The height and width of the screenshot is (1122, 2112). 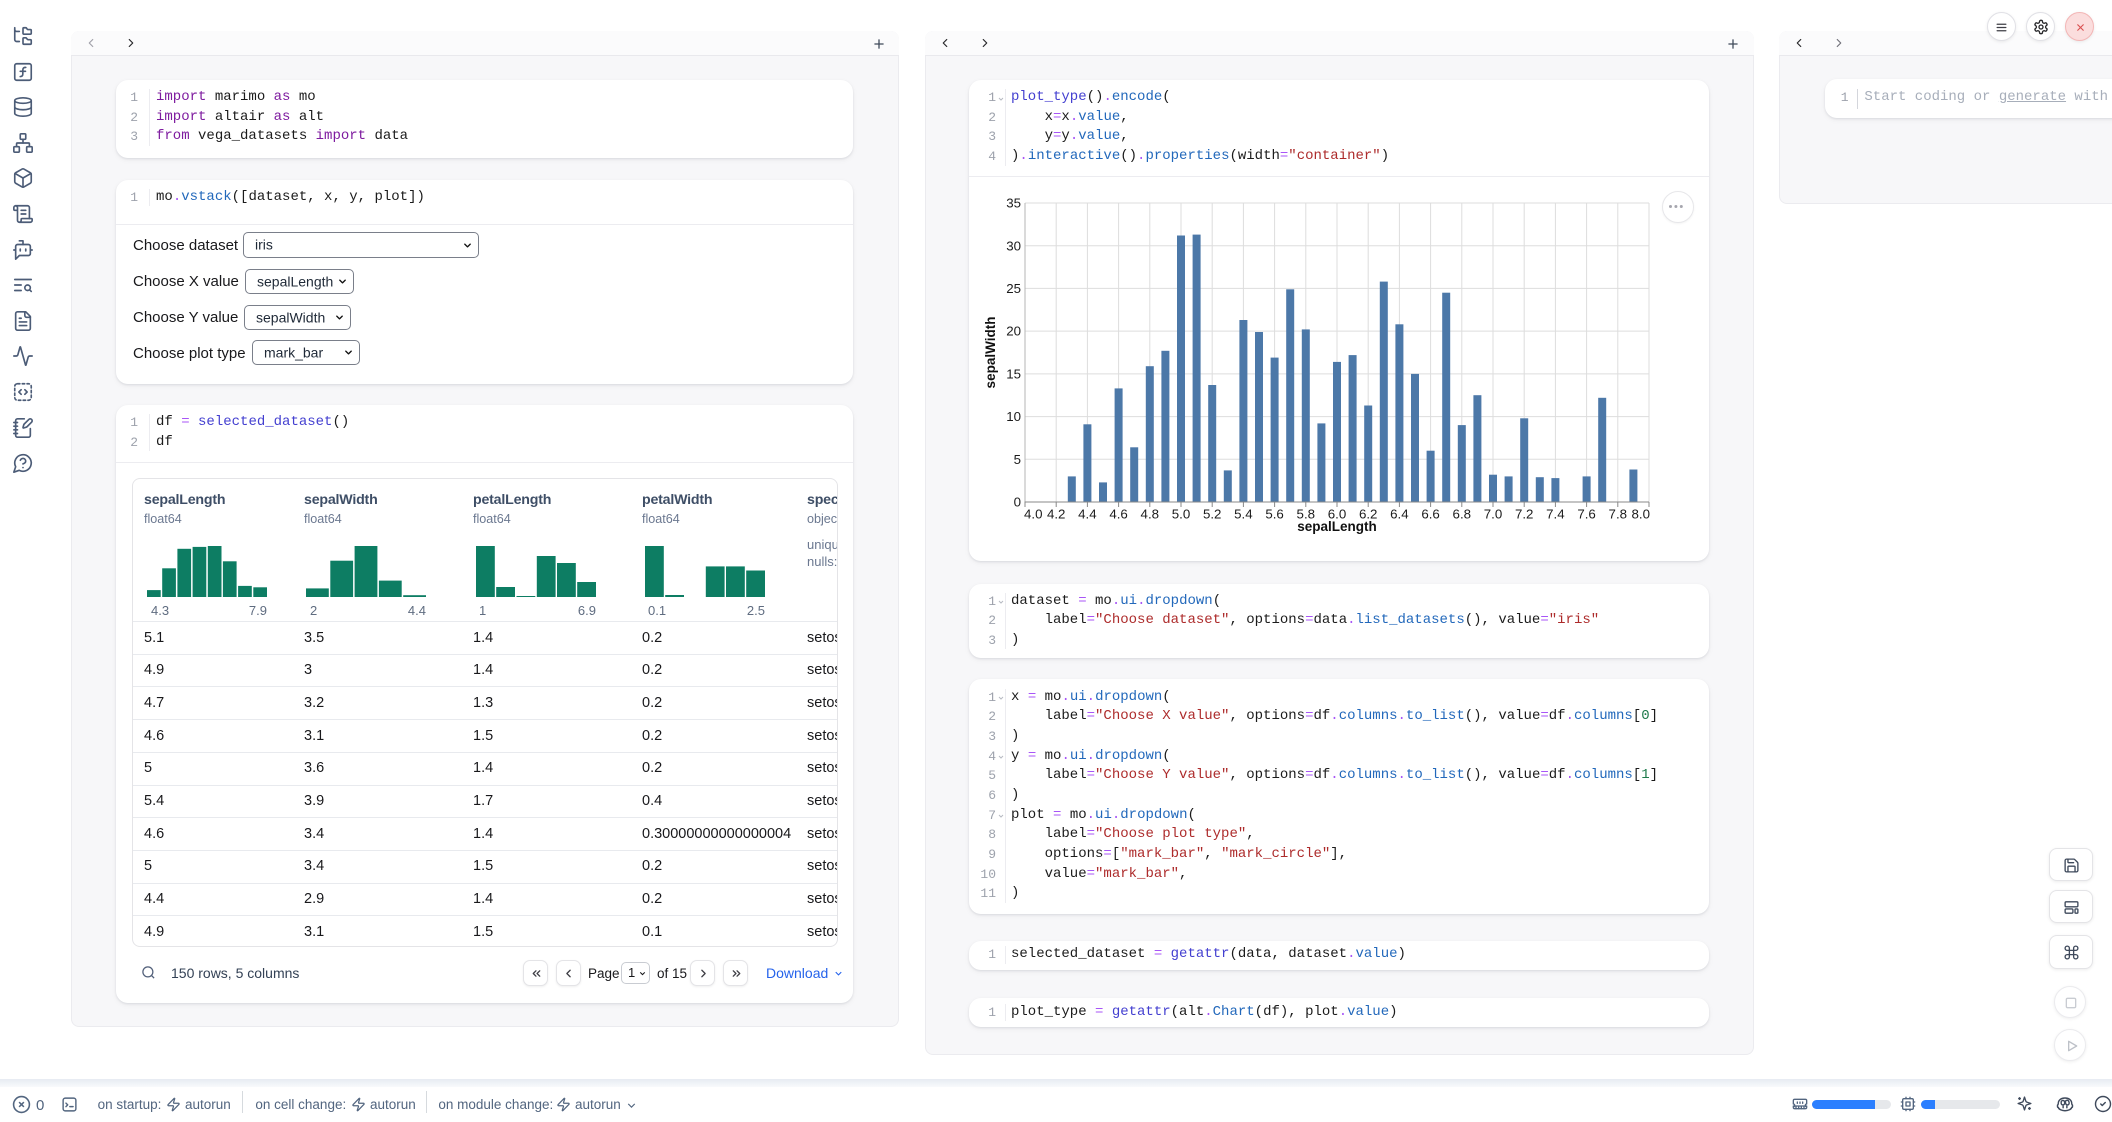 What do you see at coordinates (1087, 514) in the screenshot?
I see `svg-text: 4.4` at bounding box center [1087, 514].